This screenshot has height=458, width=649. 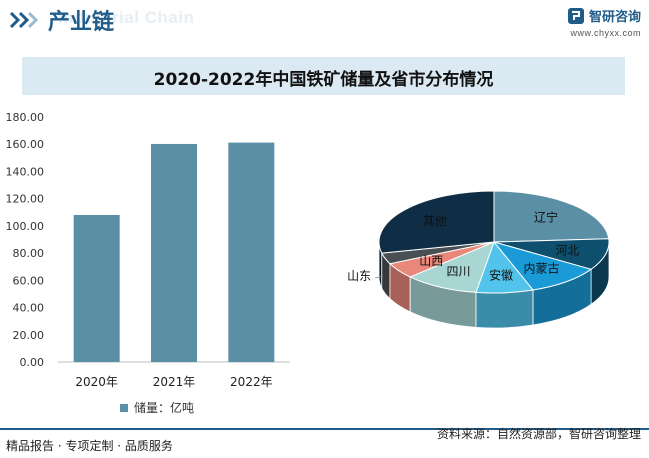 What do you see at coordinates (25, 117) in the screenshot?
I see `y-tick-label: 180.00` at bounding box center [25, 117].